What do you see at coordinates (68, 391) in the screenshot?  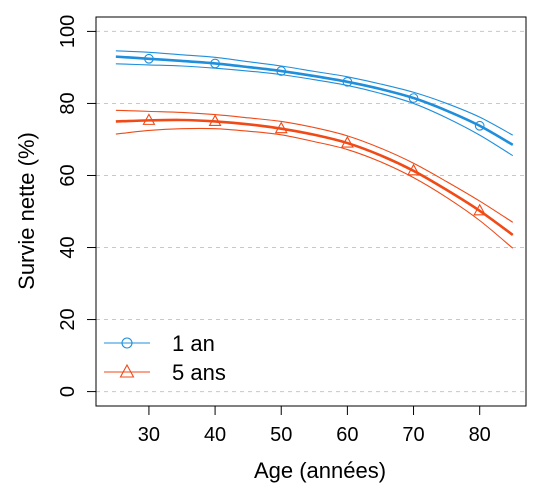 I see `y-tick-label: 0` at bounding box center [68, 391].